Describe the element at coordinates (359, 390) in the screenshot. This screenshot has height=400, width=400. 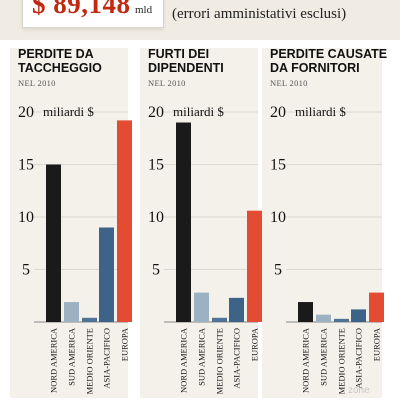
I see `watermark: zone` at that location.